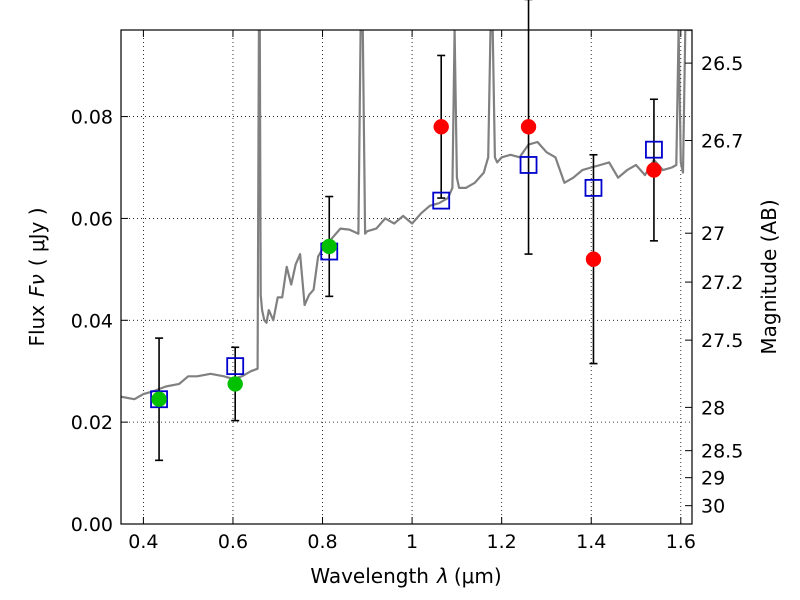 Image resolution: width=800 pixels, height=600 pixels. I want to click on x-tick-label: 1.4, so click(591, 542).